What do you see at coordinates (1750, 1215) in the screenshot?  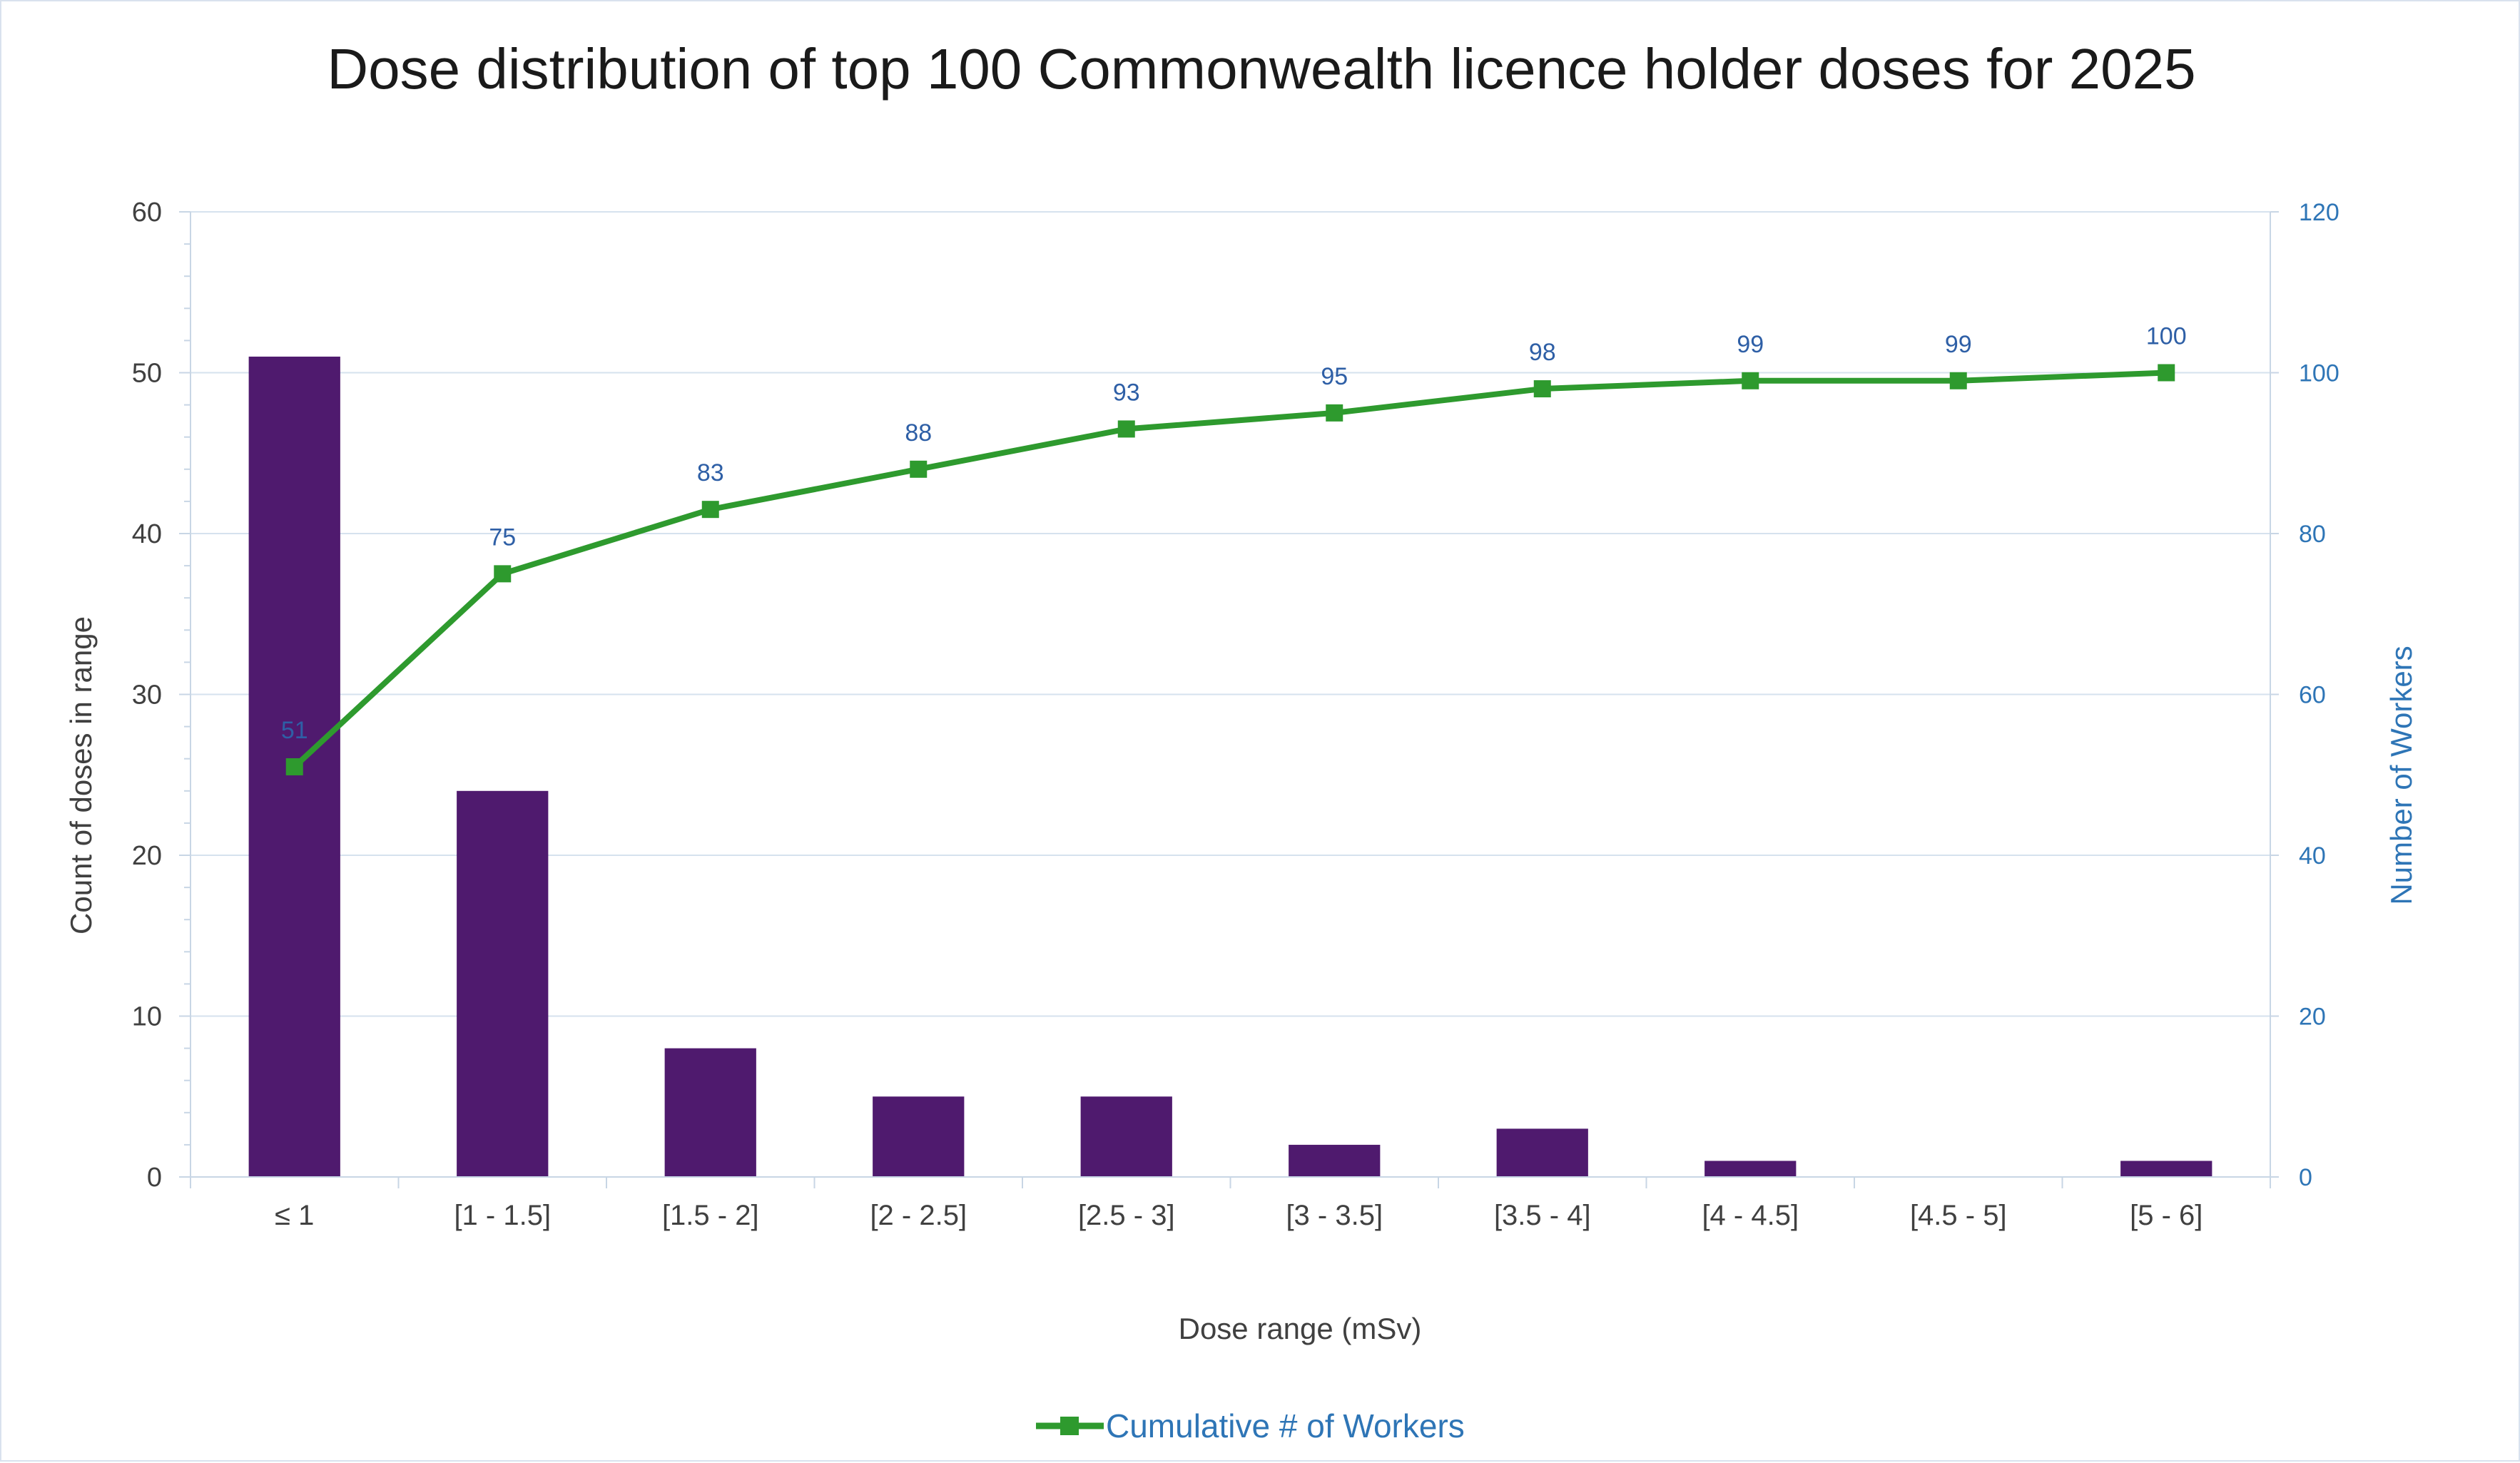 I see `x-tick-label: [4 - 4.5]` at bounding box center [1750, 1215].